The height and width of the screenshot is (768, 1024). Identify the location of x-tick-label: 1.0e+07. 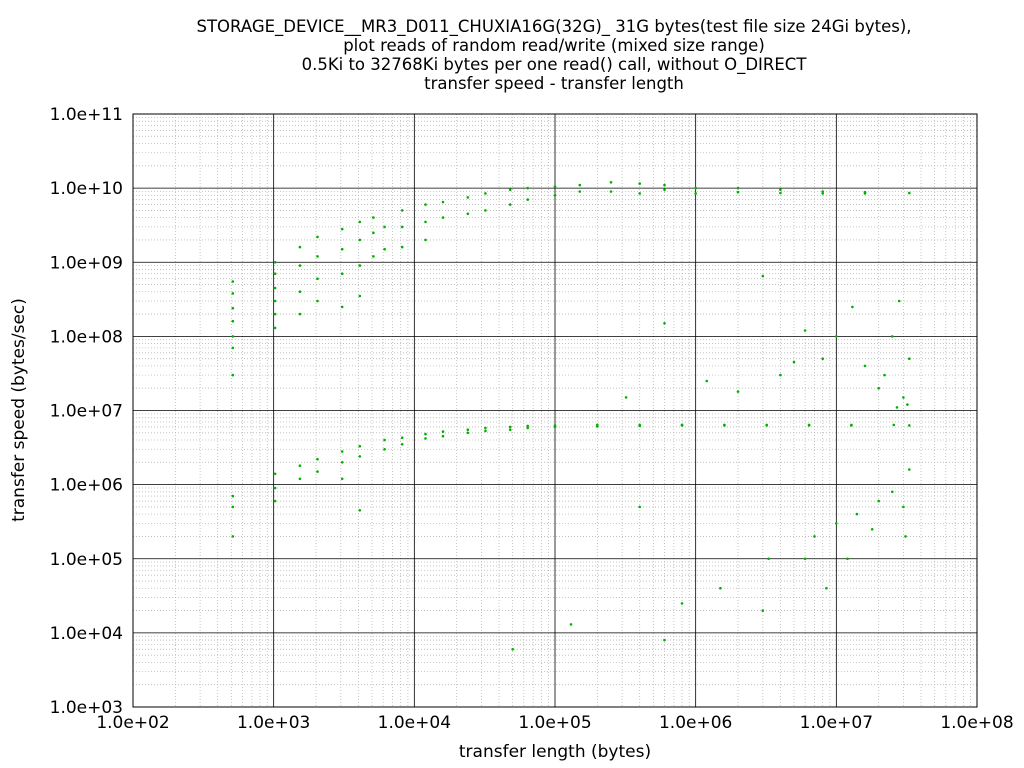
(836, 723).